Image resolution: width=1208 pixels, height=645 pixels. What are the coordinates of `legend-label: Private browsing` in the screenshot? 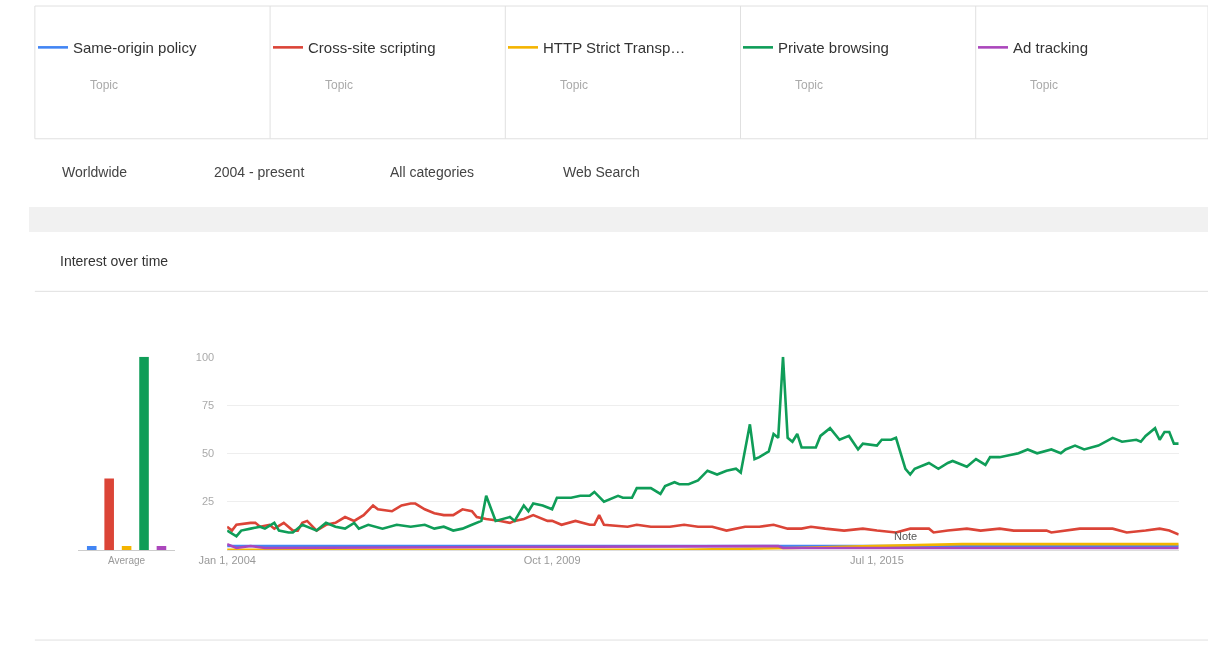 It's located at (833, 48).